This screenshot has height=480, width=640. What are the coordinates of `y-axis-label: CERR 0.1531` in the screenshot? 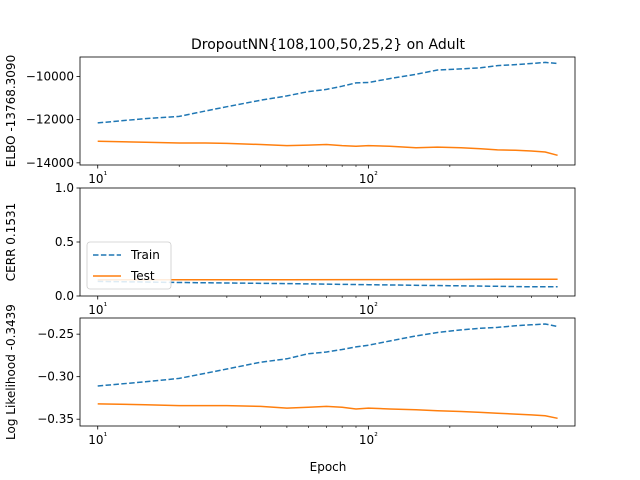 It's located at (11, 242).